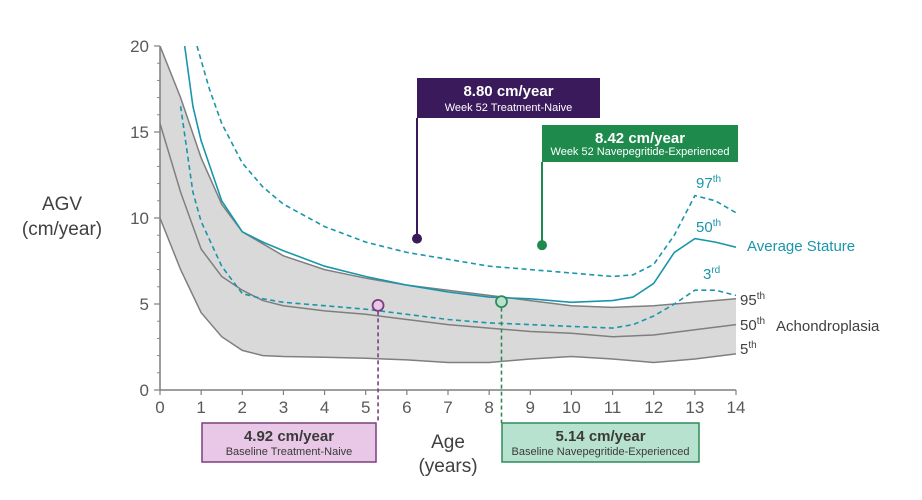 Image resolution: width=922 pixels, height=500 pixels. What do you see at coordinates (324, 407) in the screenshot?
I see `x-tick-label: 4` at bounding box center [324, 407].